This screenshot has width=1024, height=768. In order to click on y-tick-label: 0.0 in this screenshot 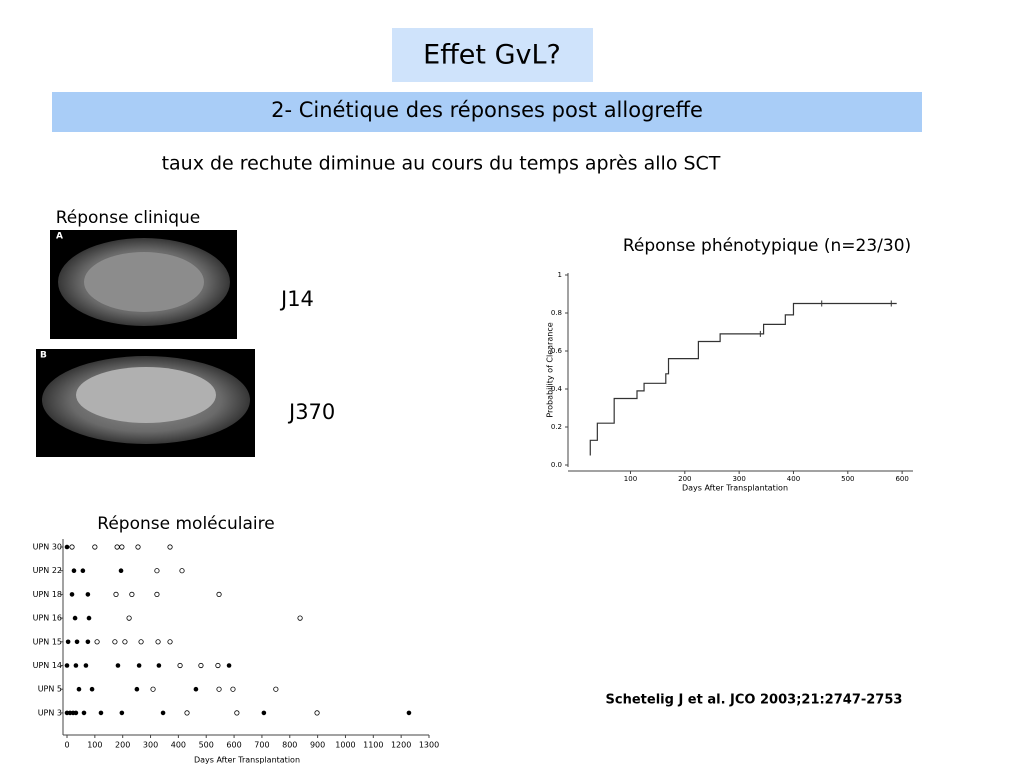, I will do `click(556, 465)`.